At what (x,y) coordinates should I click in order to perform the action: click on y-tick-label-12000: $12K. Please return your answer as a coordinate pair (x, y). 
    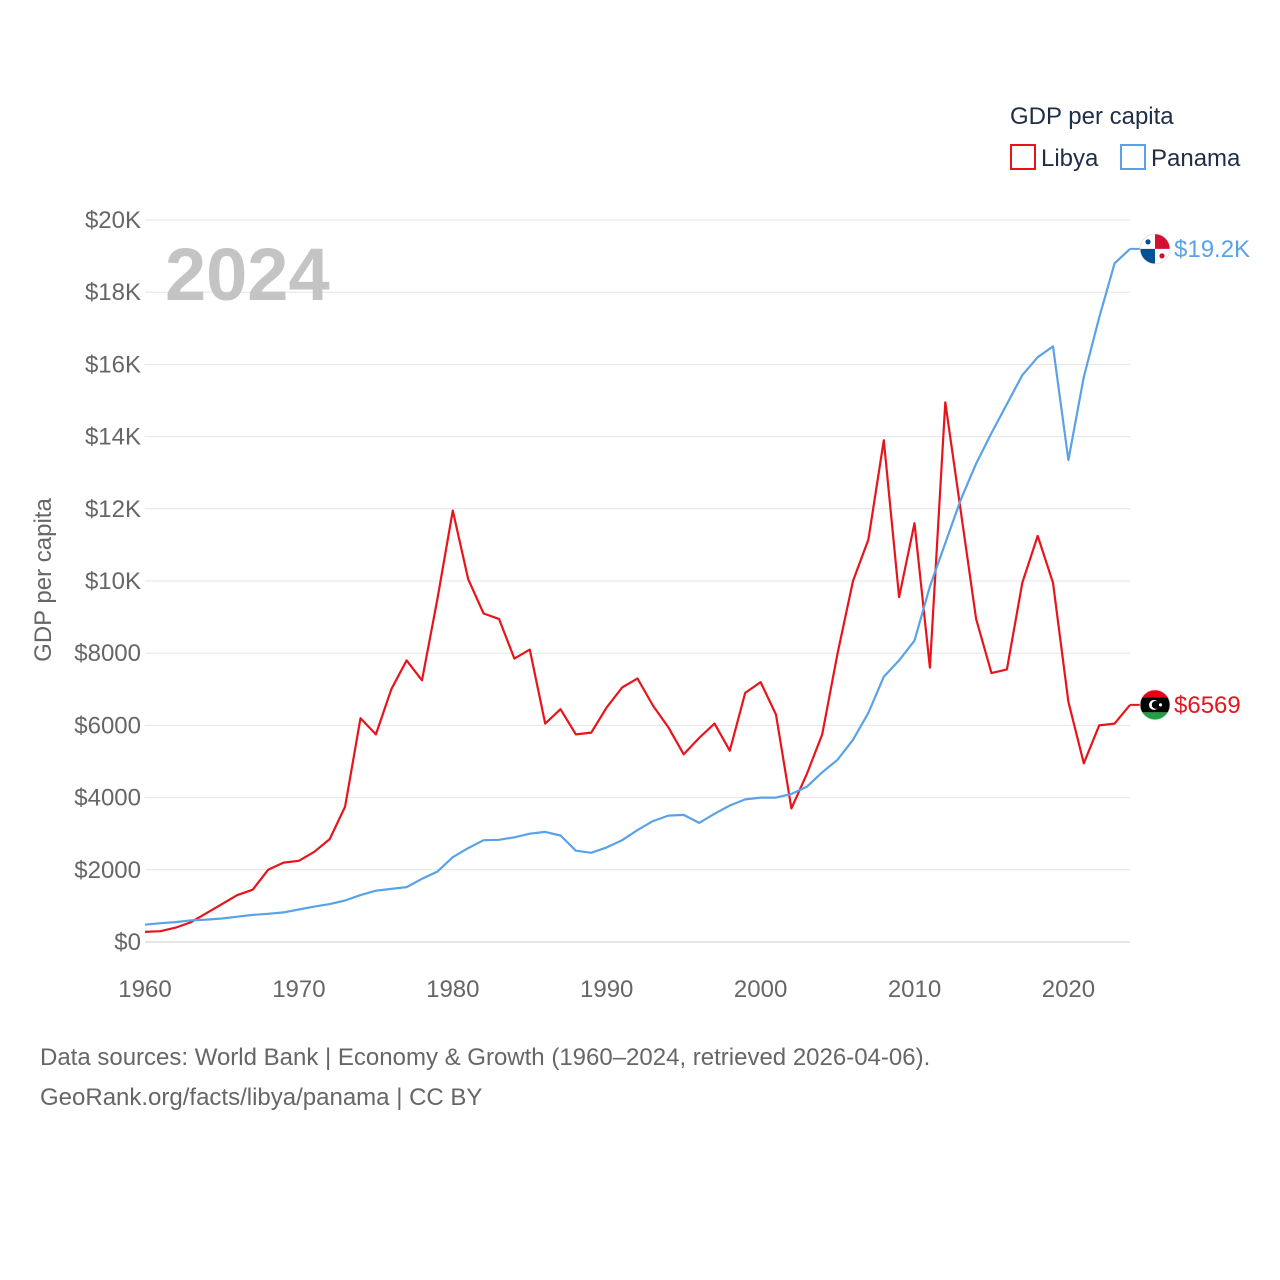
    Looking at the image, I should click on (113, 509).